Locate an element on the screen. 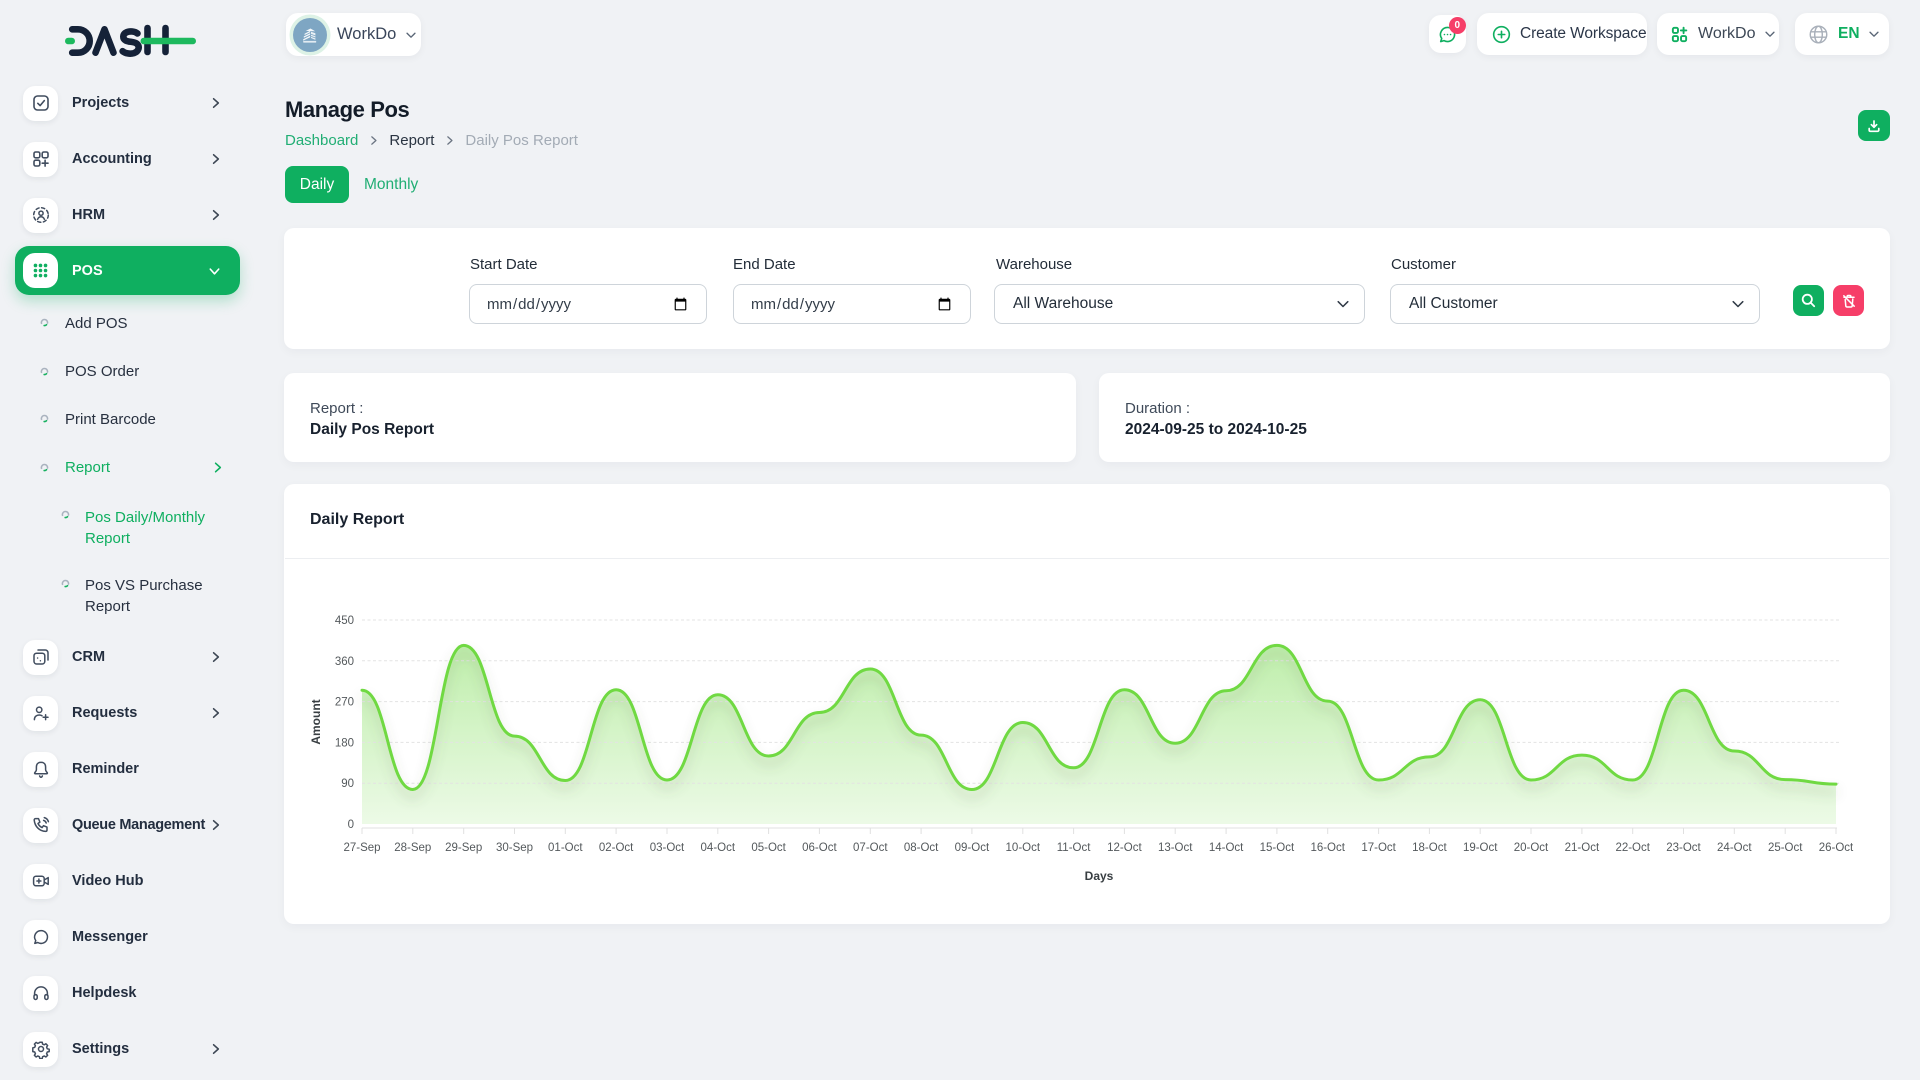 This screenshot has width=1920, height=1080. svg-text: 28-Sep is located at coordinates (412, 848).